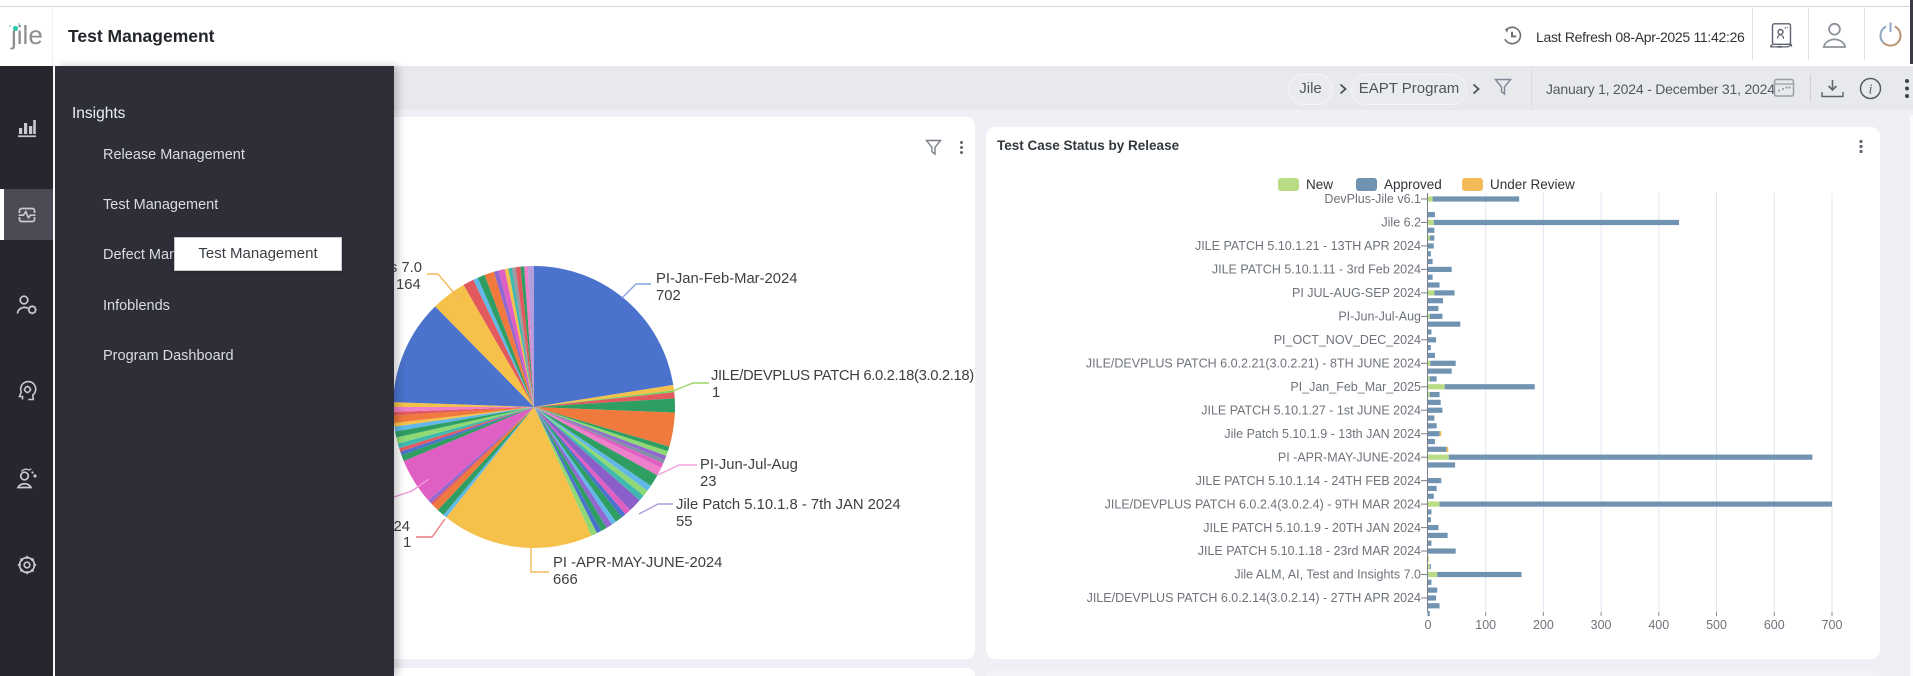 The width and height of the screenshot is (1913, 676). Describe the element at coordinates (1322, 434) in the screenshot. I see `svg-text:Jile Patch 5.10.1.9 - 13th JAN: Jile Patch 5.10.1.9 - 13th JAN 2024` at that location.